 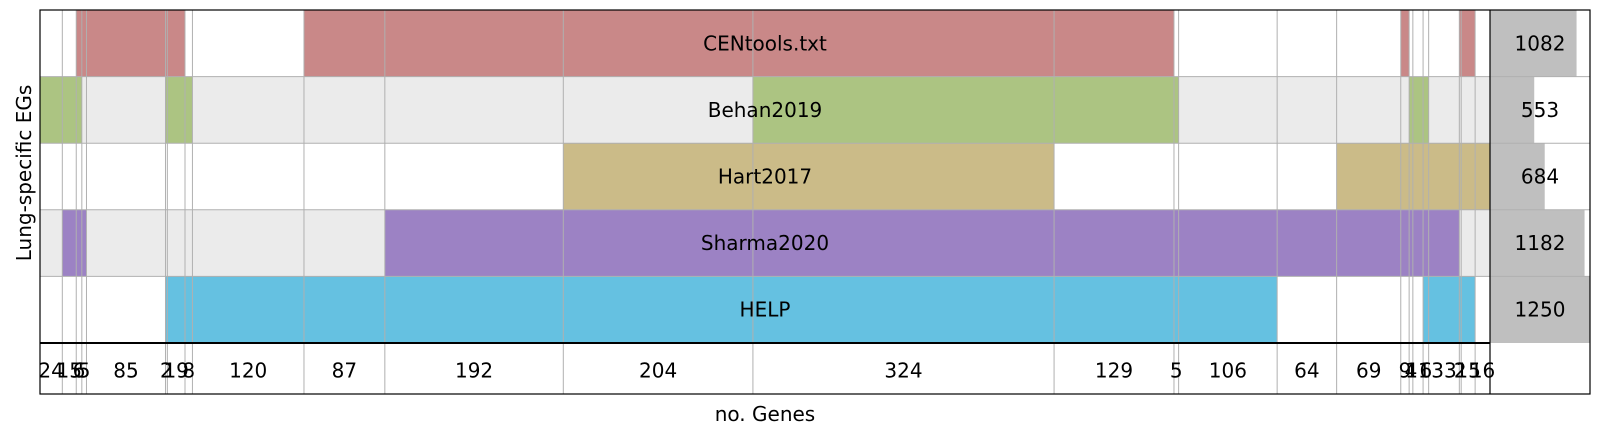 I want to click on count-label: 85, so click(x=125, y=371).